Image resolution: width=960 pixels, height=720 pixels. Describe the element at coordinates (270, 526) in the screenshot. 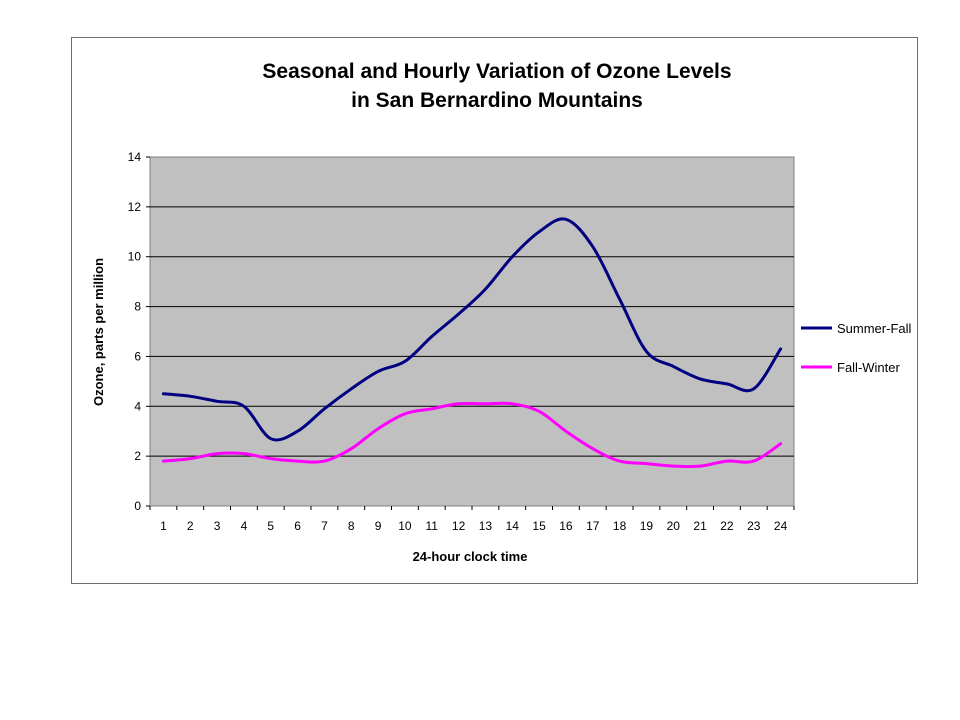

I see `x-tick-label: 5` at that location.